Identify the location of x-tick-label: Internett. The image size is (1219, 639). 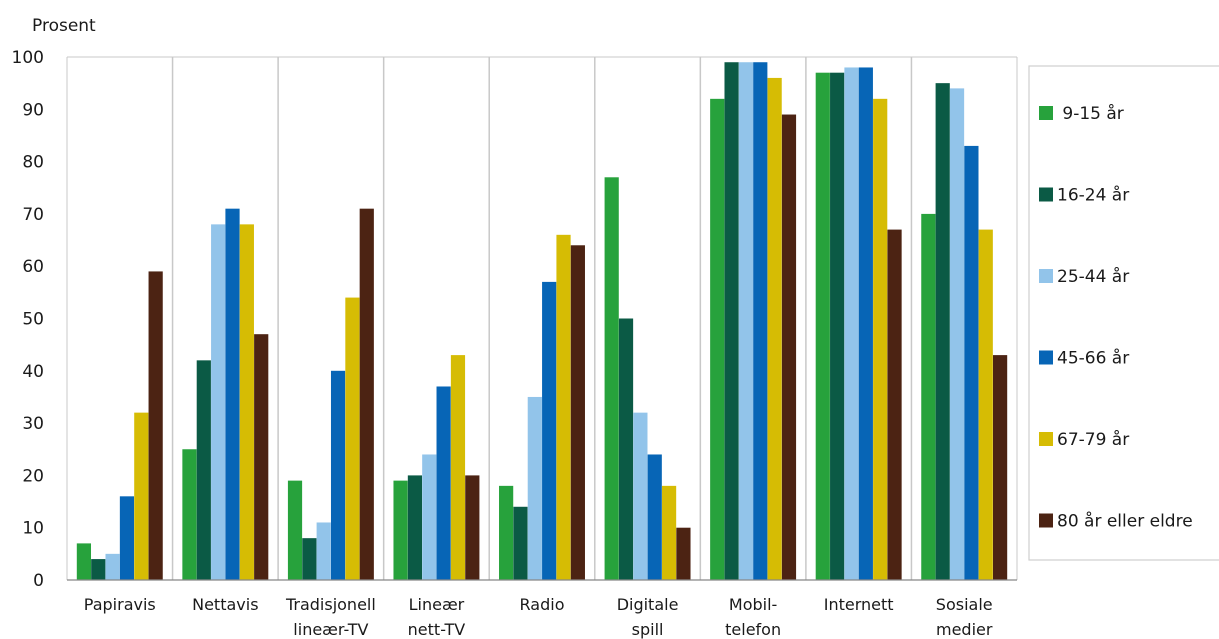
(859, 604).